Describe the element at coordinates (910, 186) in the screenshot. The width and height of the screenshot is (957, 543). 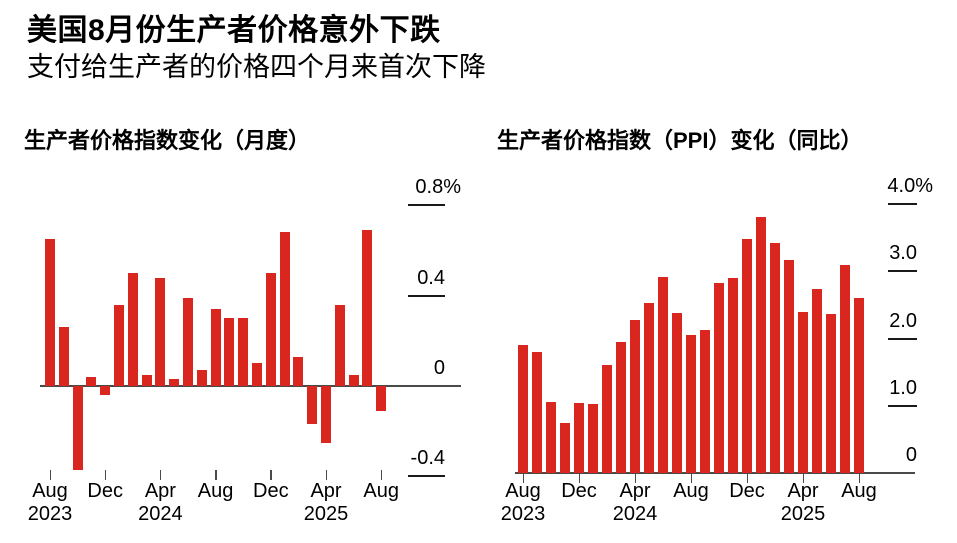
I see `y-axis-label: 4.0%` at that location.